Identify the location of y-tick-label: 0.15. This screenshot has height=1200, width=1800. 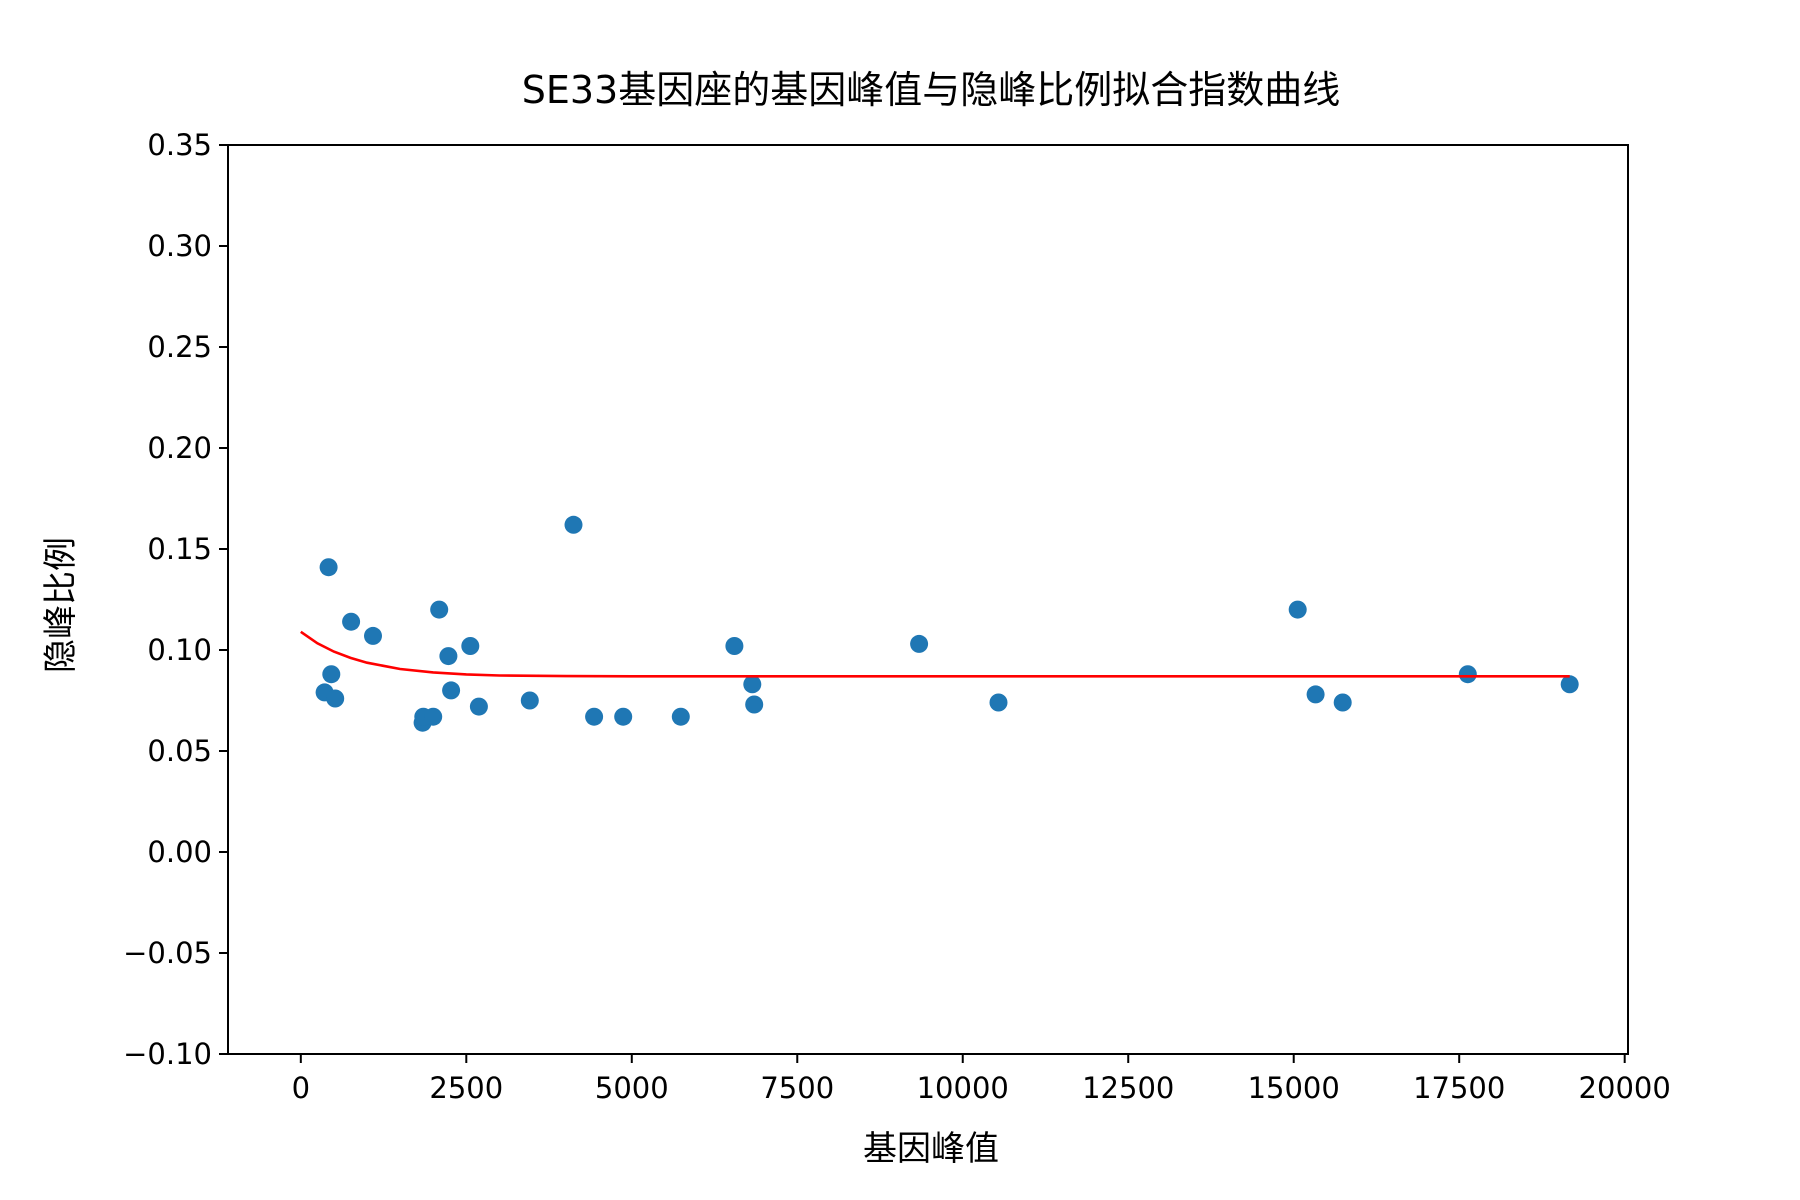
(179, 549).